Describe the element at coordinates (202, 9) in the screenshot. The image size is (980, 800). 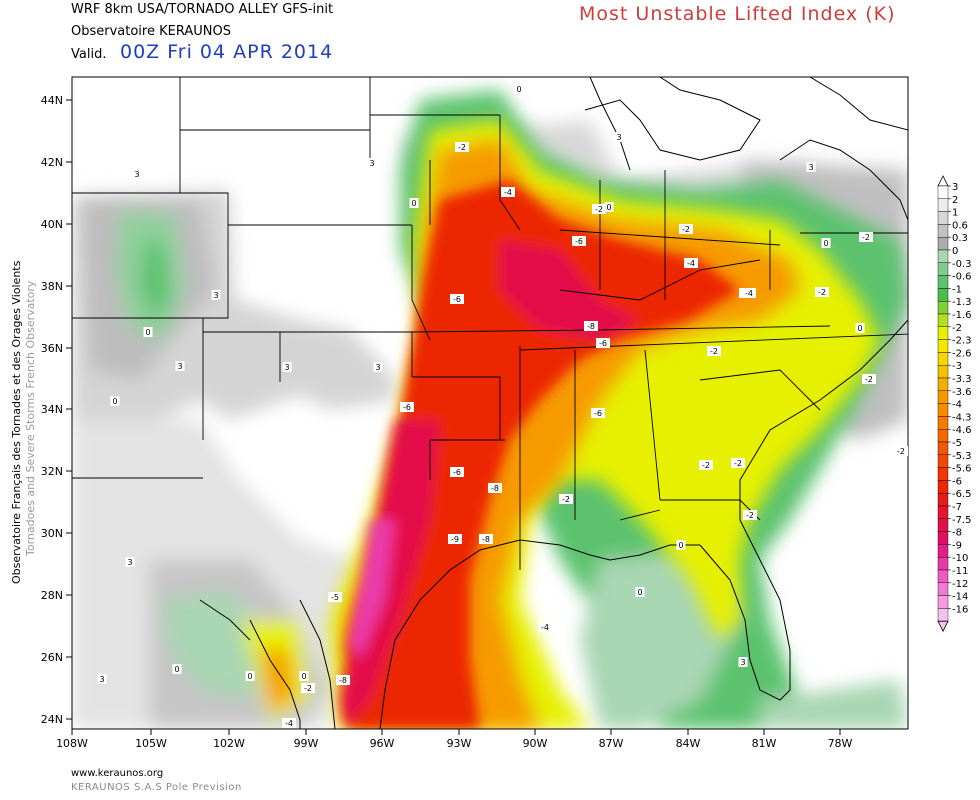
I see `model-info: WRF 8km USA/TORNADO ALLEY GFS-init` at that location.